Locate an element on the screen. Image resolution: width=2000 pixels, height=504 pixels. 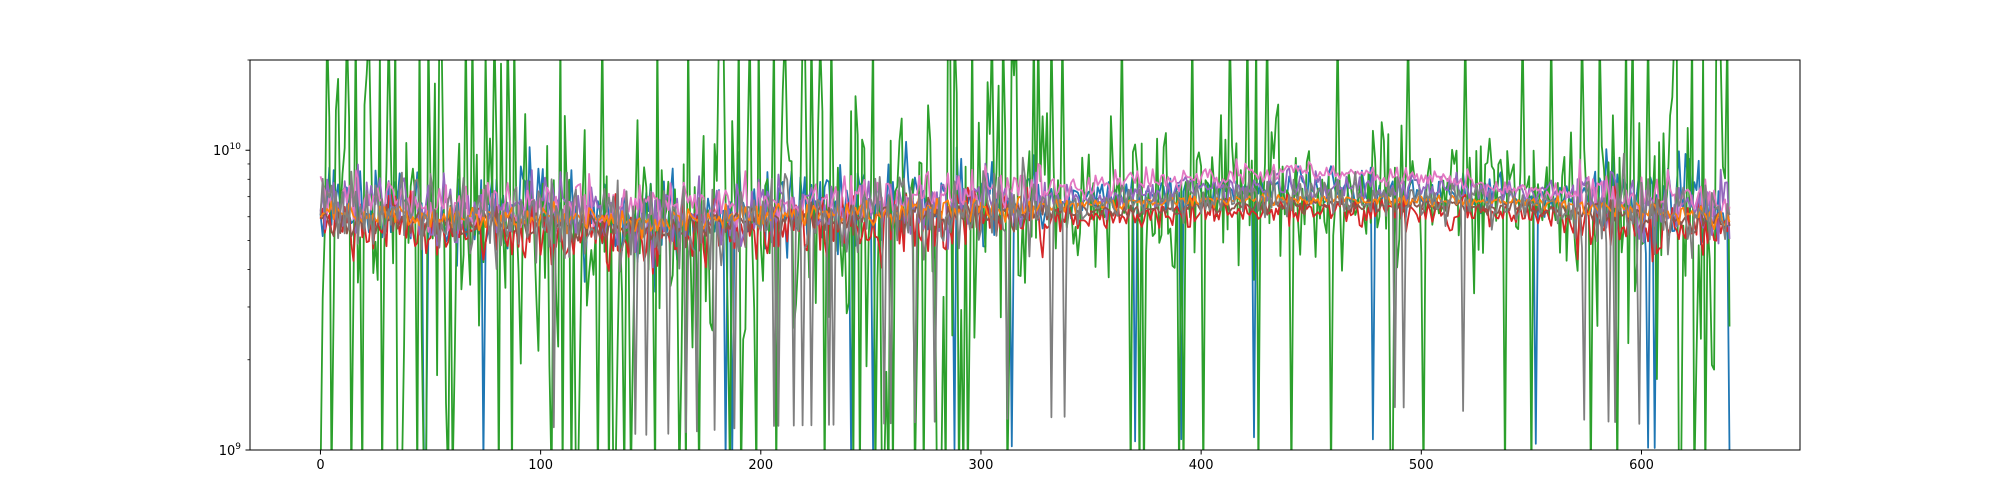
y-tick-label: 109 is located at coordinates (230, 450).